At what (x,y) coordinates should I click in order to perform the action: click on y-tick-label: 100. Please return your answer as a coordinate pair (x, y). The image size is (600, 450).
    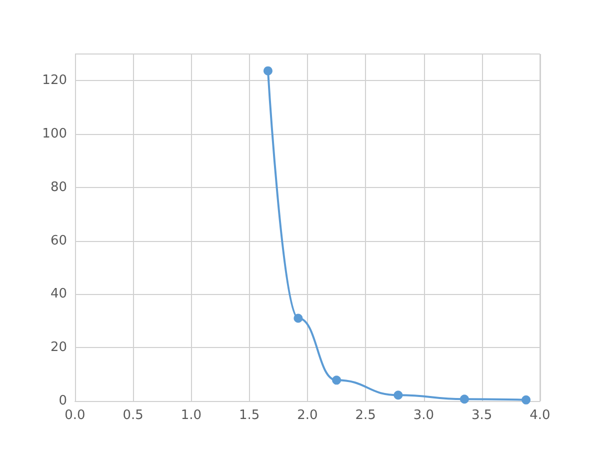
    Looking at the image, I should click on (54, 134).